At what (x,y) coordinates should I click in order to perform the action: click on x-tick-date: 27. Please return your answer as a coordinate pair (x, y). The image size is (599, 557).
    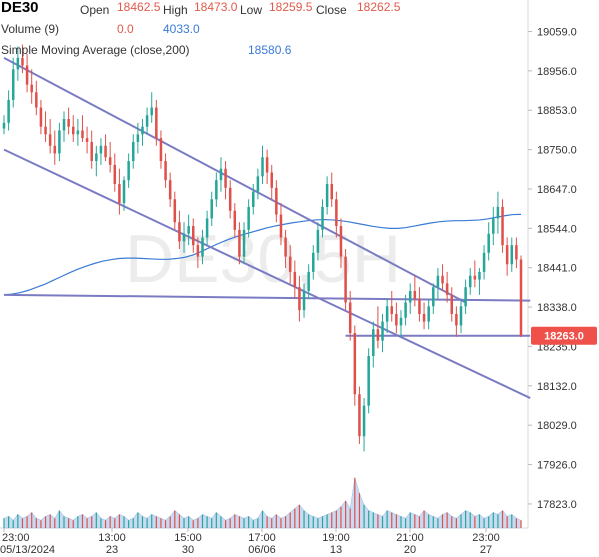
    Looking at the image, I should click on (486, 550).